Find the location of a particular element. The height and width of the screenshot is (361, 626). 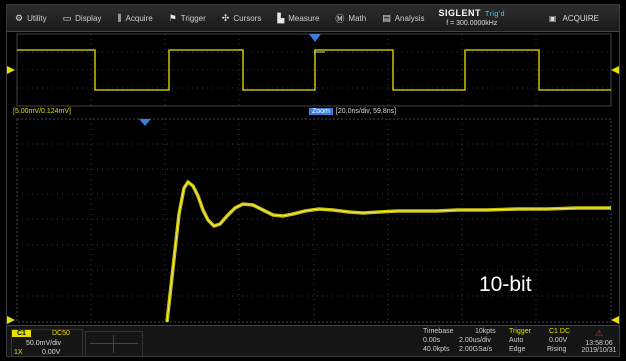

trigger-slope: Rising is located at coordinates (557, 349).